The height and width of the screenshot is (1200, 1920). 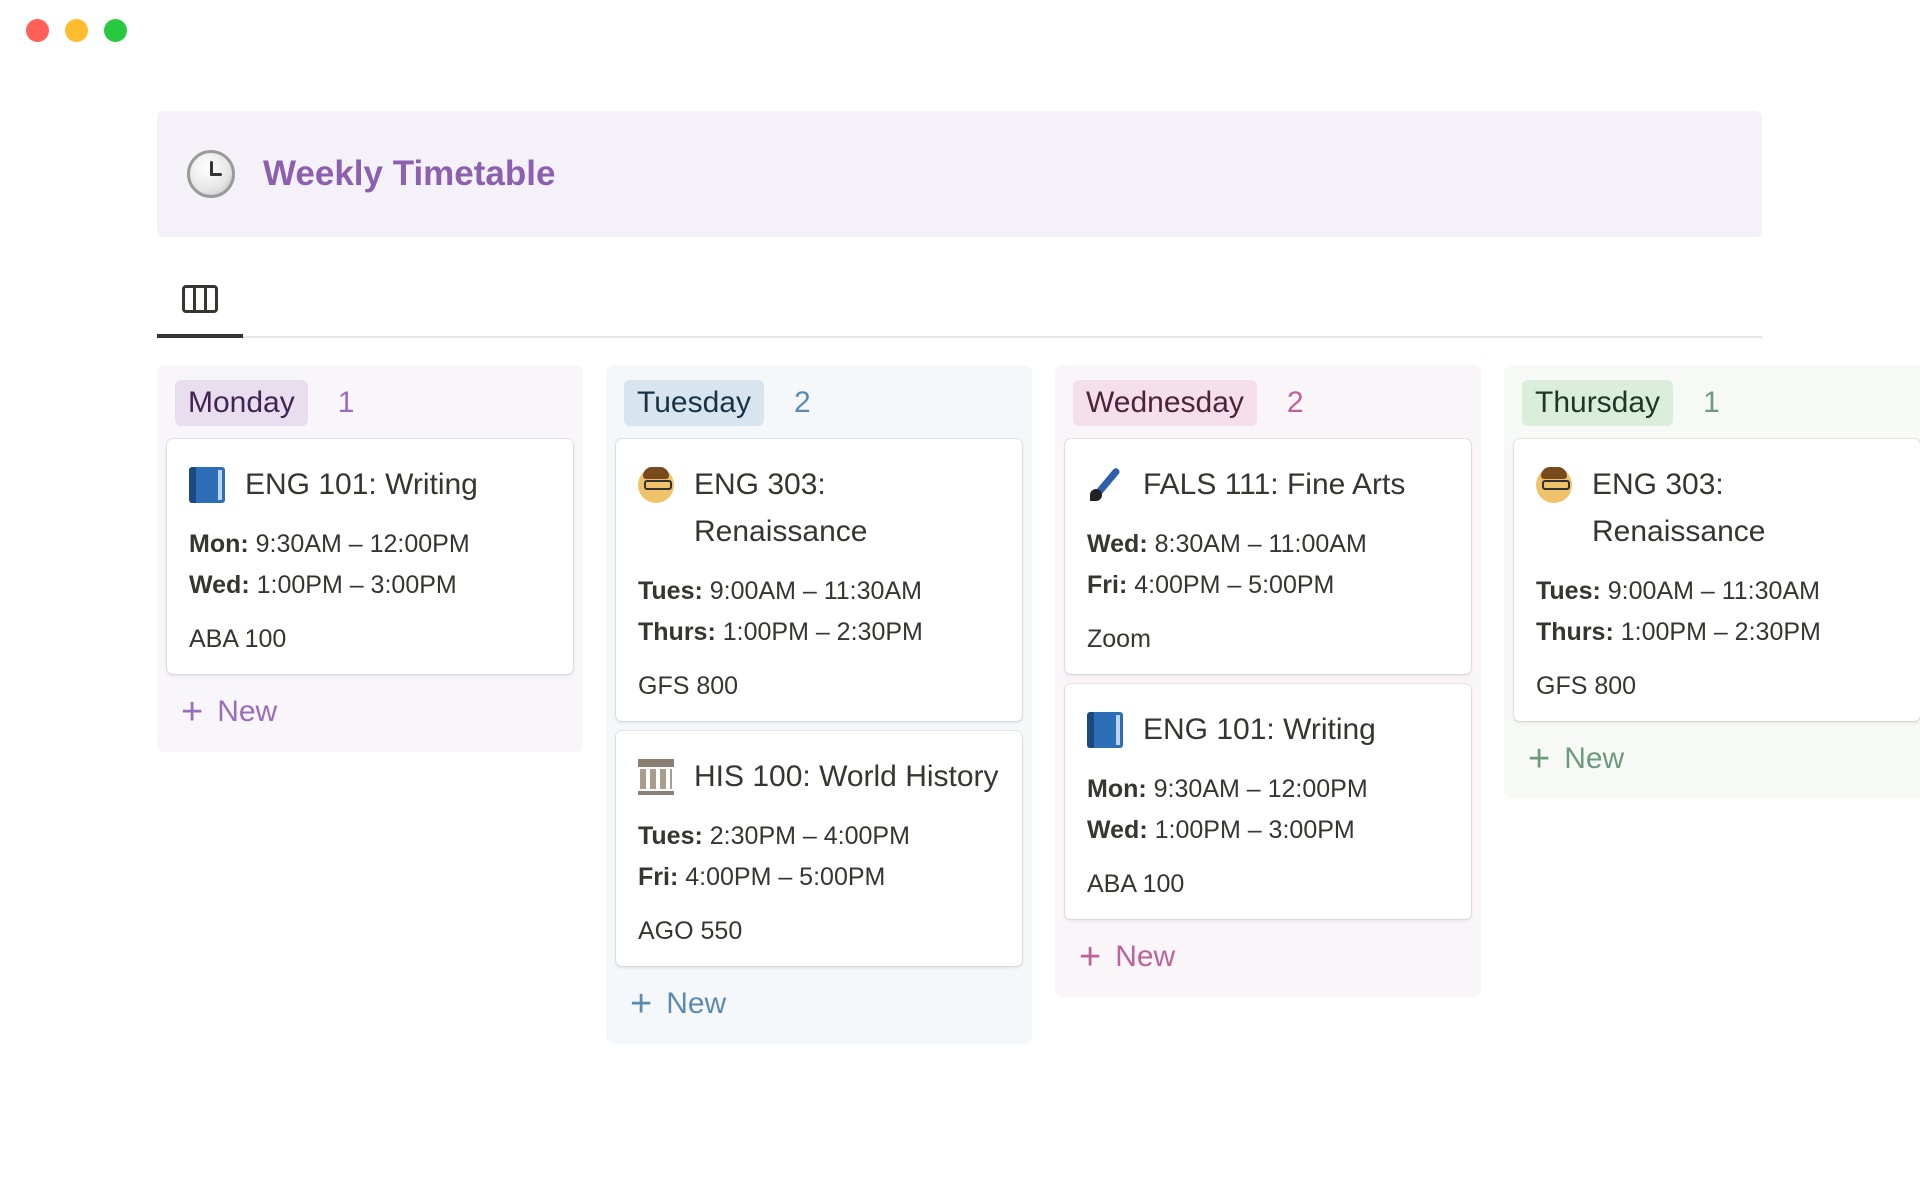 I want to click on card-room: AGO 550, so click(x=690, y=931).